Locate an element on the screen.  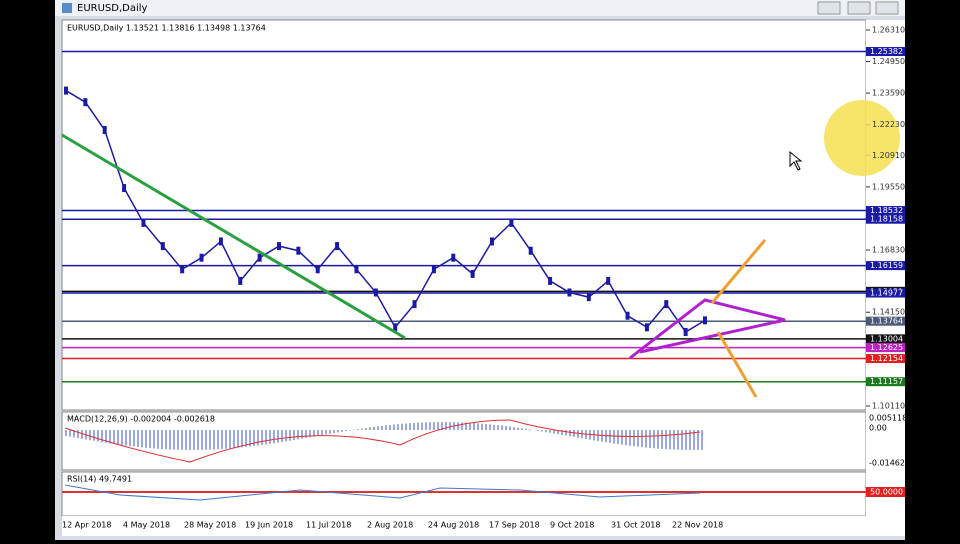
x-tick-label: 11 Jul 2018 is located at coordinates (328, 525).